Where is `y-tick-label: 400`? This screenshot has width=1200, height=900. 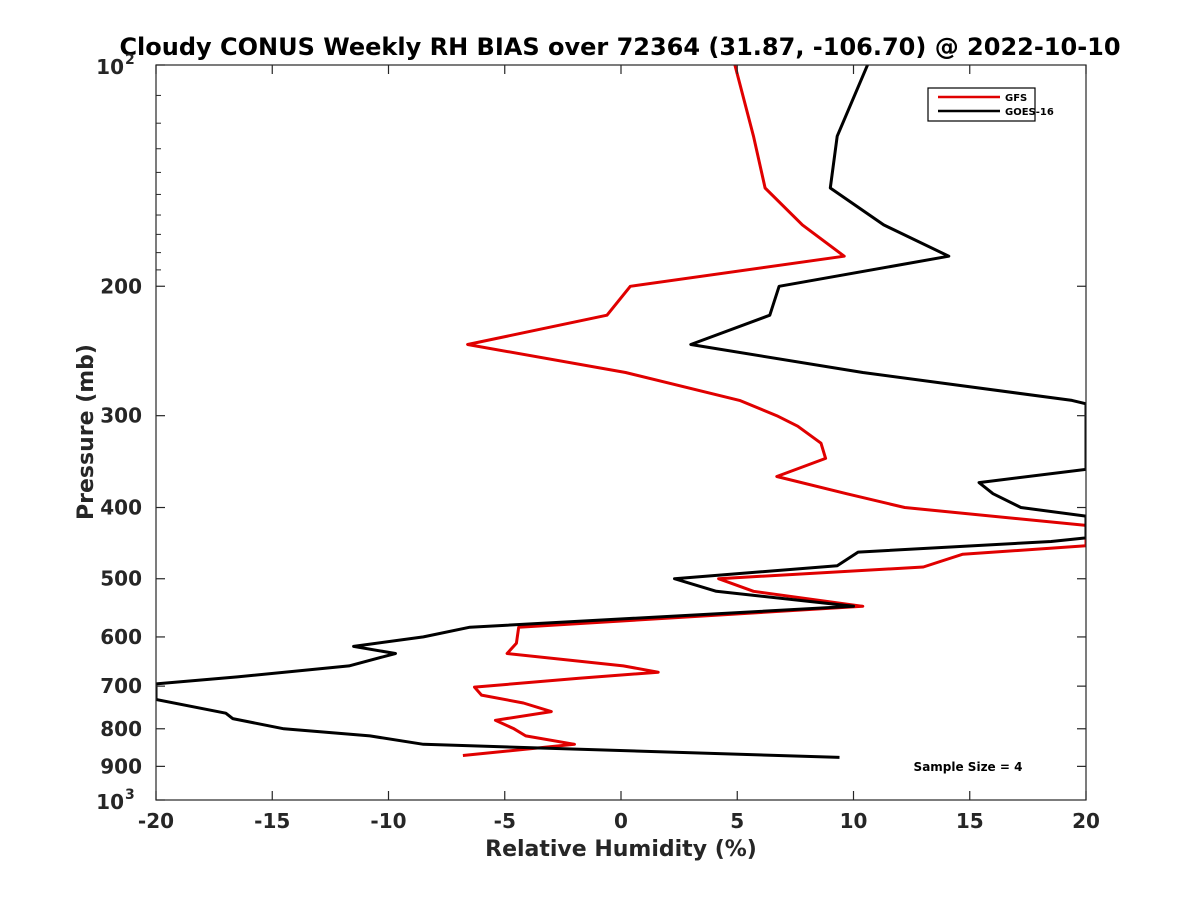 y-tick-label: 400 is located at coordinates (121, 508).